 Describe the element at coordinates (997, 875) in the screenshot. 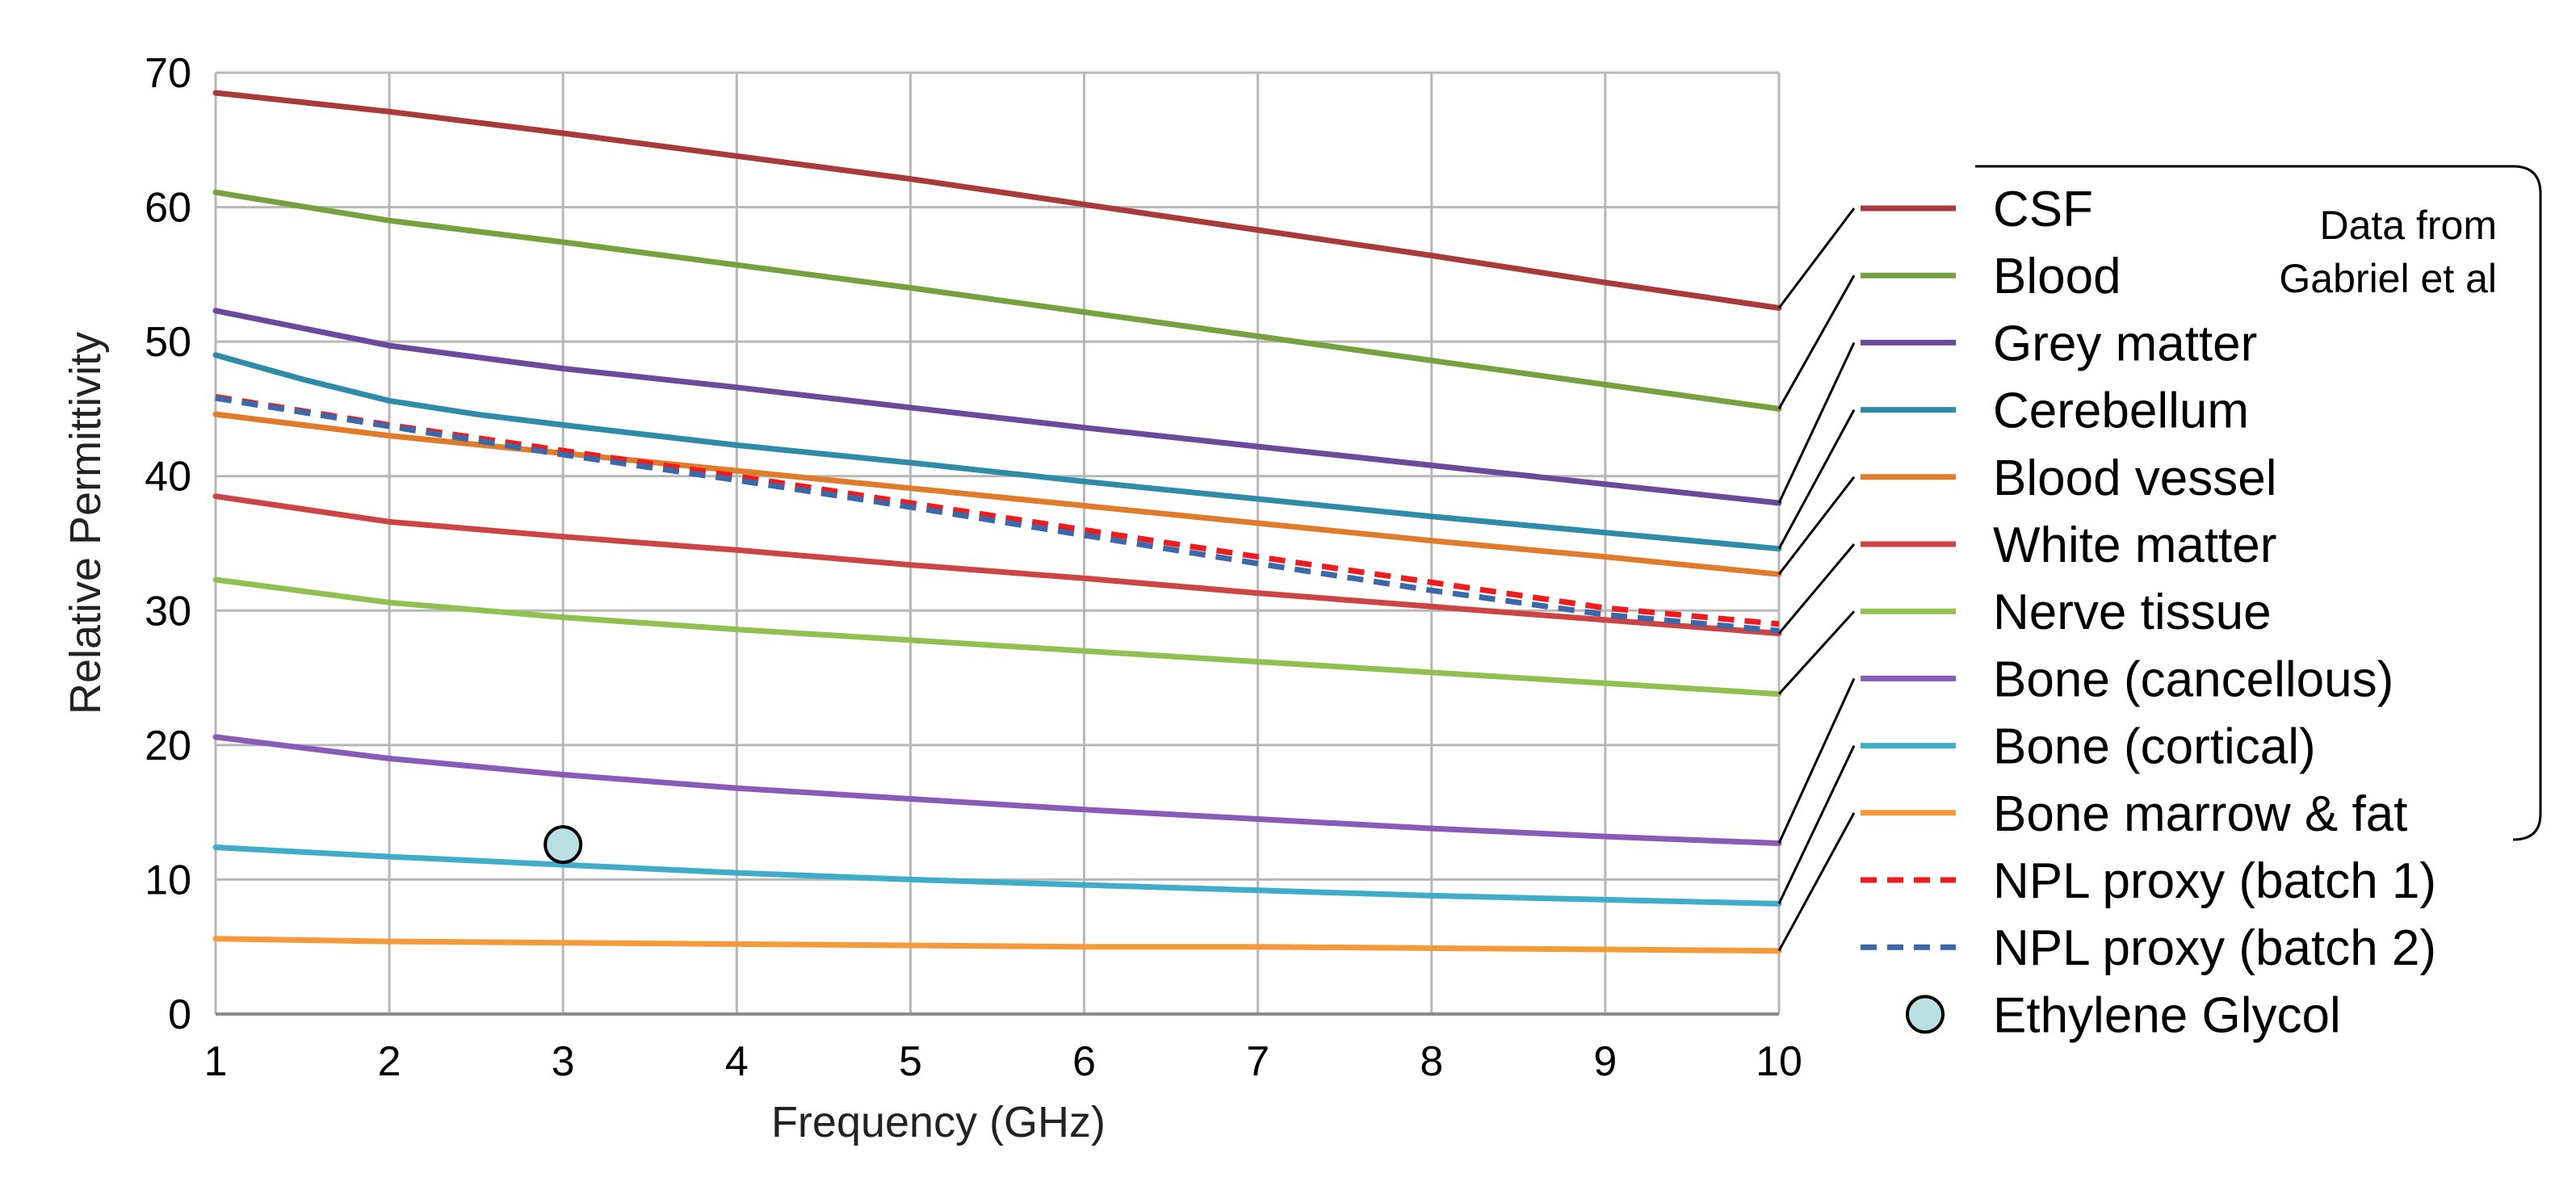

I see `series-line-bone-cortical` at that location.